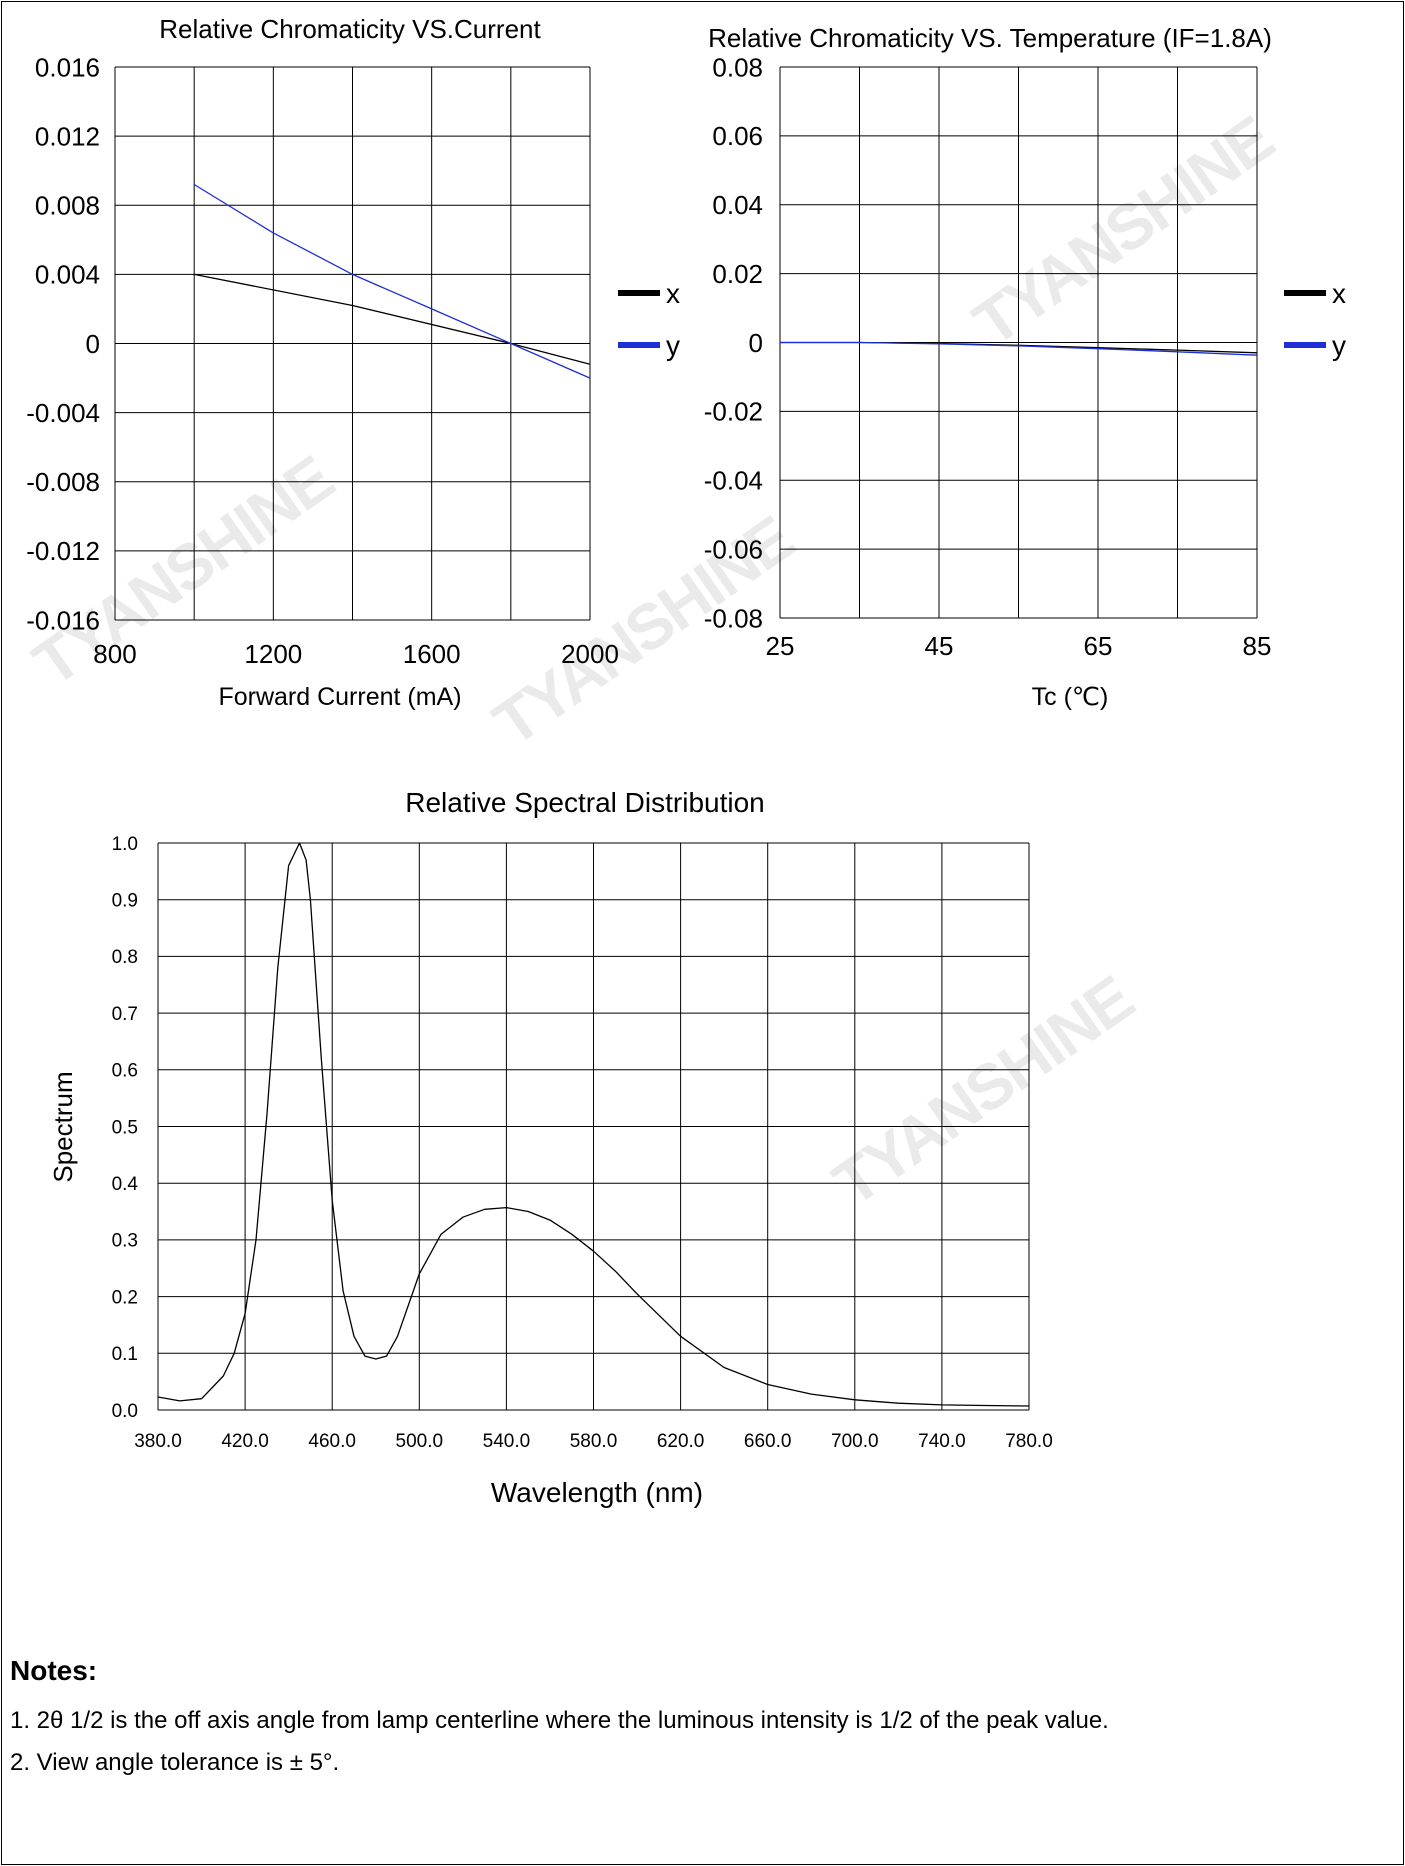 The image size is (1405, 1866). I want to click on chart3-y-tick-label: 0.4, so click(125, 1184).